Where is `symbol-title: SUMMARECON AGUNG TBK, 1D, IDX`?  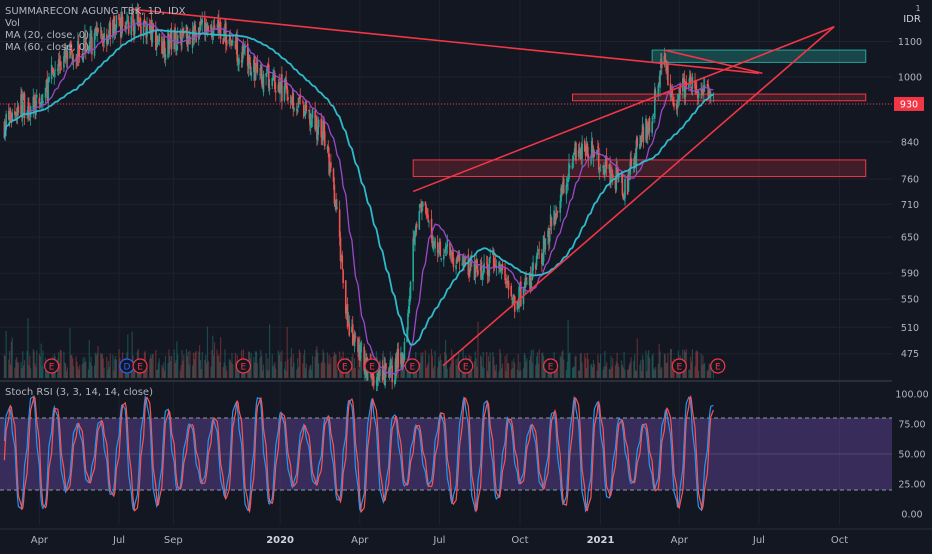 symbol-title: SUMMARECON AGUNG TBK, 1D, IDX is located at coordinates (95, 11).